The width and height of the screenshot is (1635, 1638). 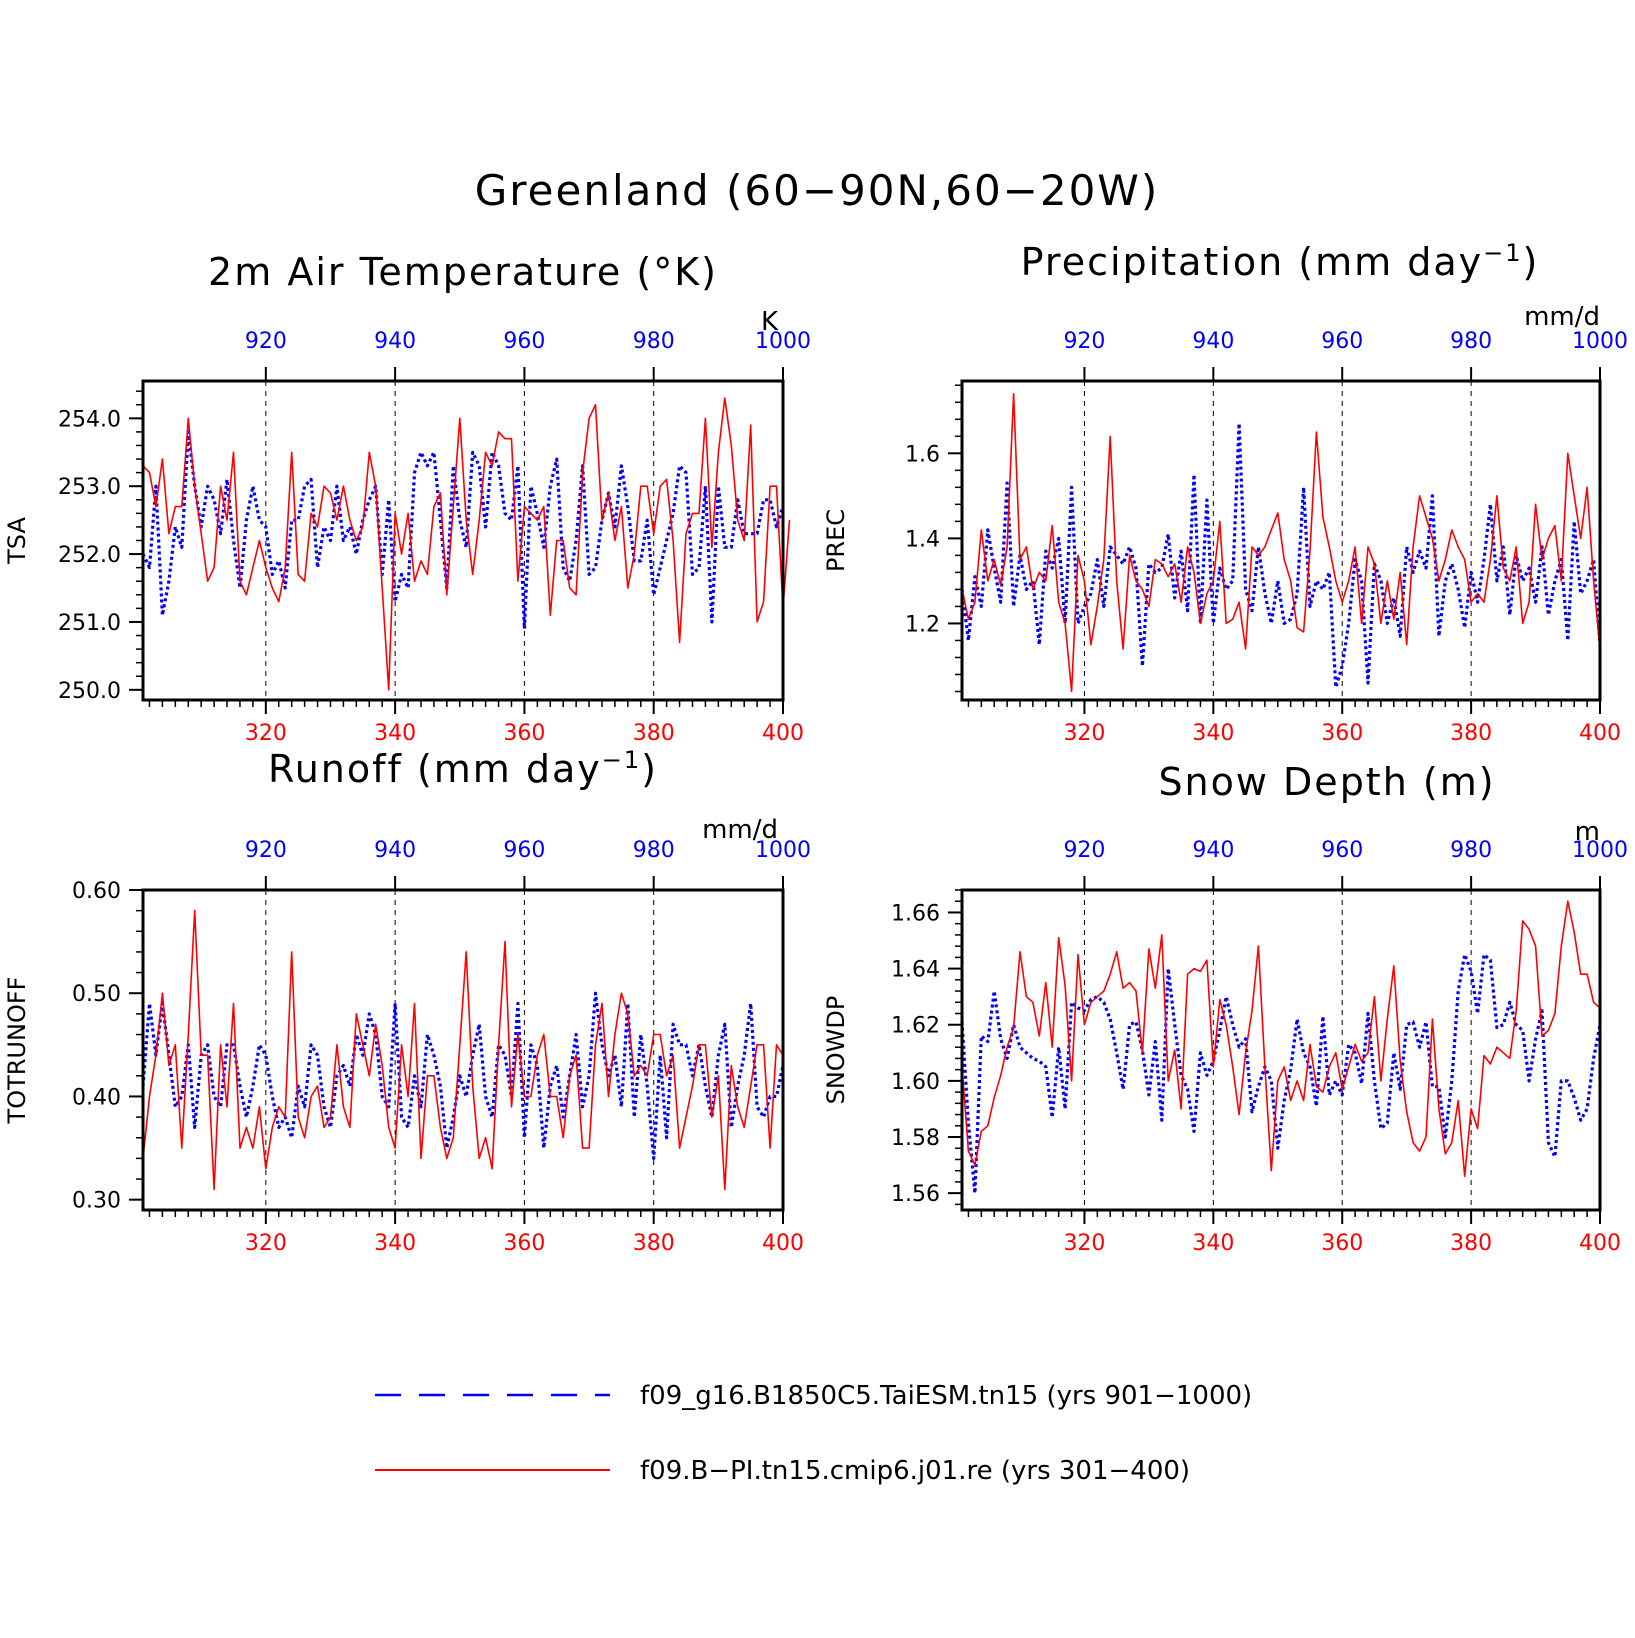 What do you see at coordinates (922, 624) in the screenshot?
I see `y-tick-label: 1.2` at bounding box center [922, 624].